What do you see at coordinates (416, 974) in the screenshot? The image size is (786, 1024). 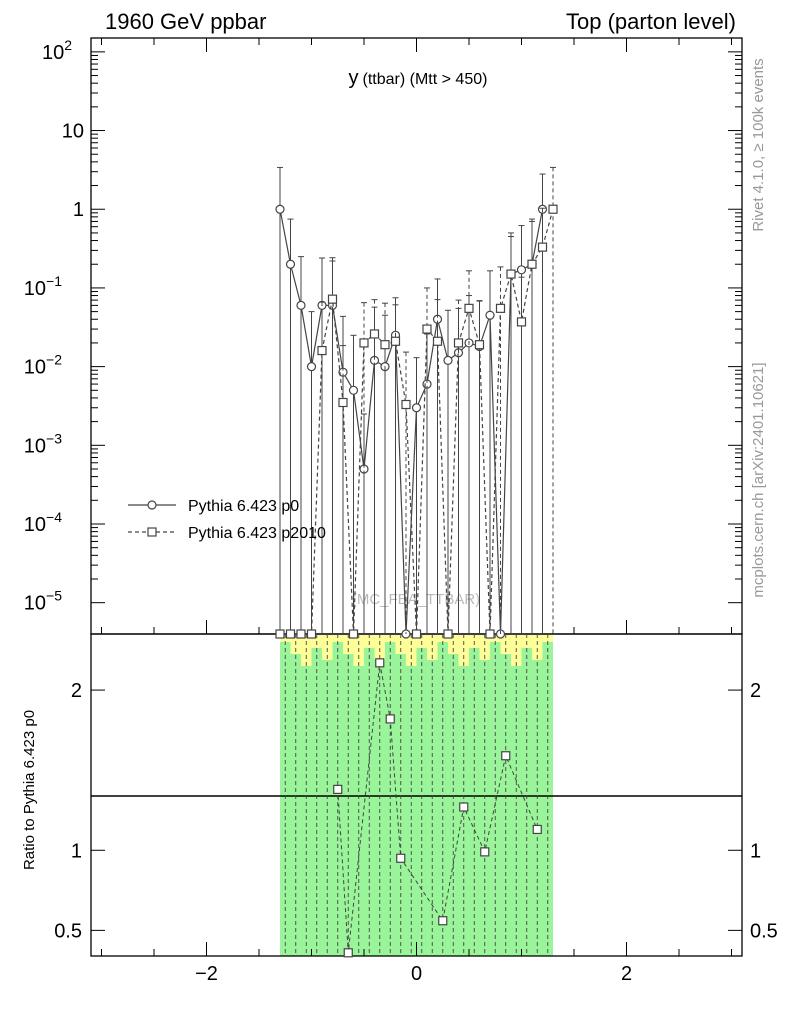 I see `x-tick-label: 0` at bounding box center [416, 974].